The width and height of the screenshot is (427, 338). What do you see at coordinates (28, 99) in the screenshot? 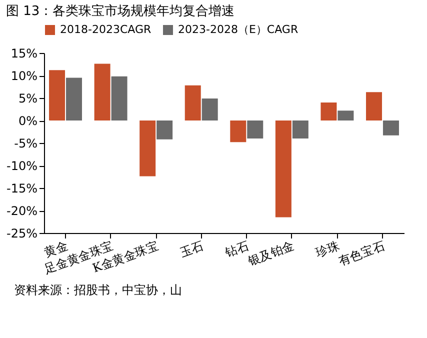
I see `y-tick-label: 5%` at bounding box center [28, 99].